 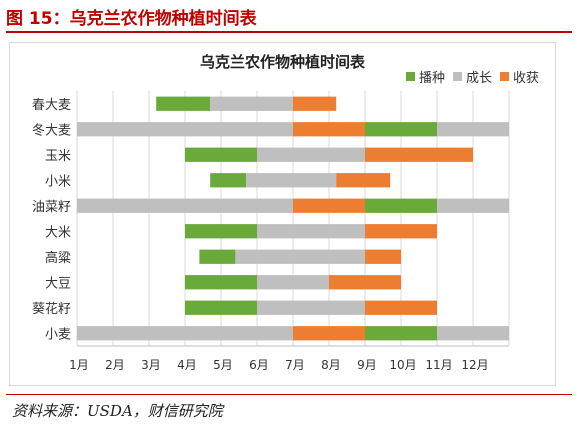 What do you see at coordinates (282, 62) in the screenshot?
I see `chart-title: 乌克兰农作物种植时间表` at bounding box center [282, 62].